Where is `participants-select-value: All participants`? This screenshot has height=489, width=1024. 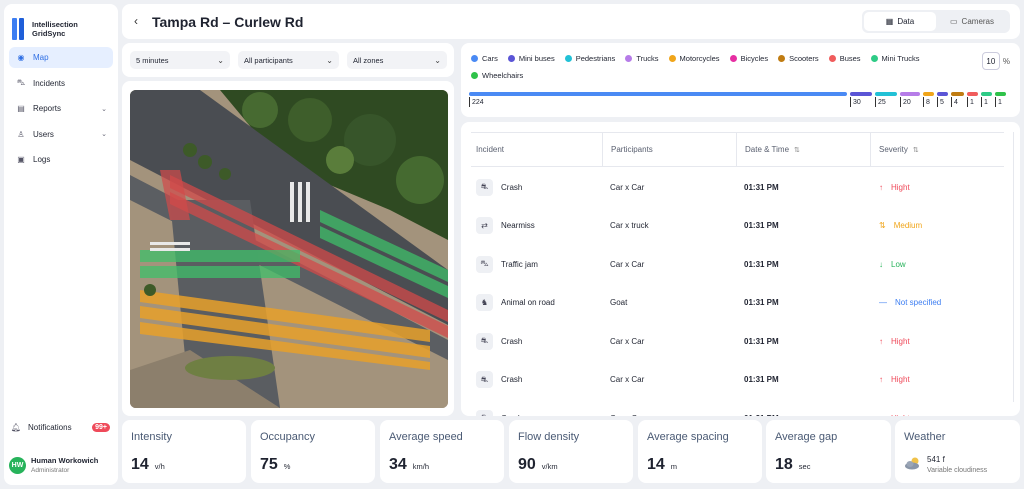 participants-select-value: All participants is located at coordinates (268, 60).